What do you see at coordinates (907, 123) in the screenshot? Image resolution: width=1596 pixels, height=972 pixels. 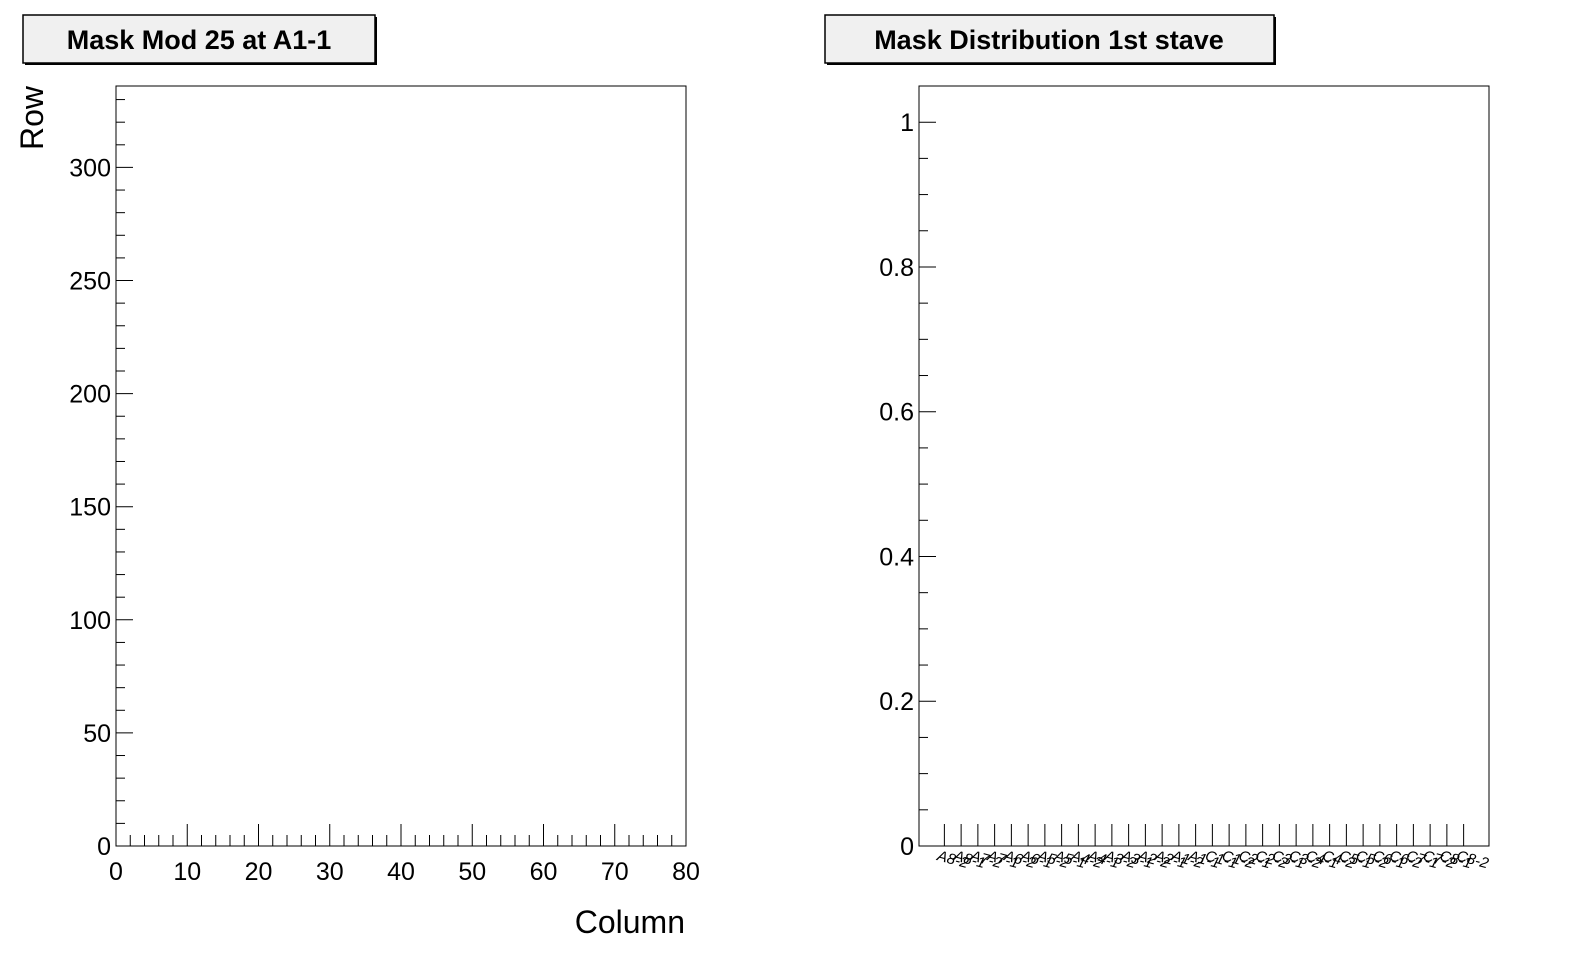 I see `y-tick-label: 1` at bounding box center [907, 123].